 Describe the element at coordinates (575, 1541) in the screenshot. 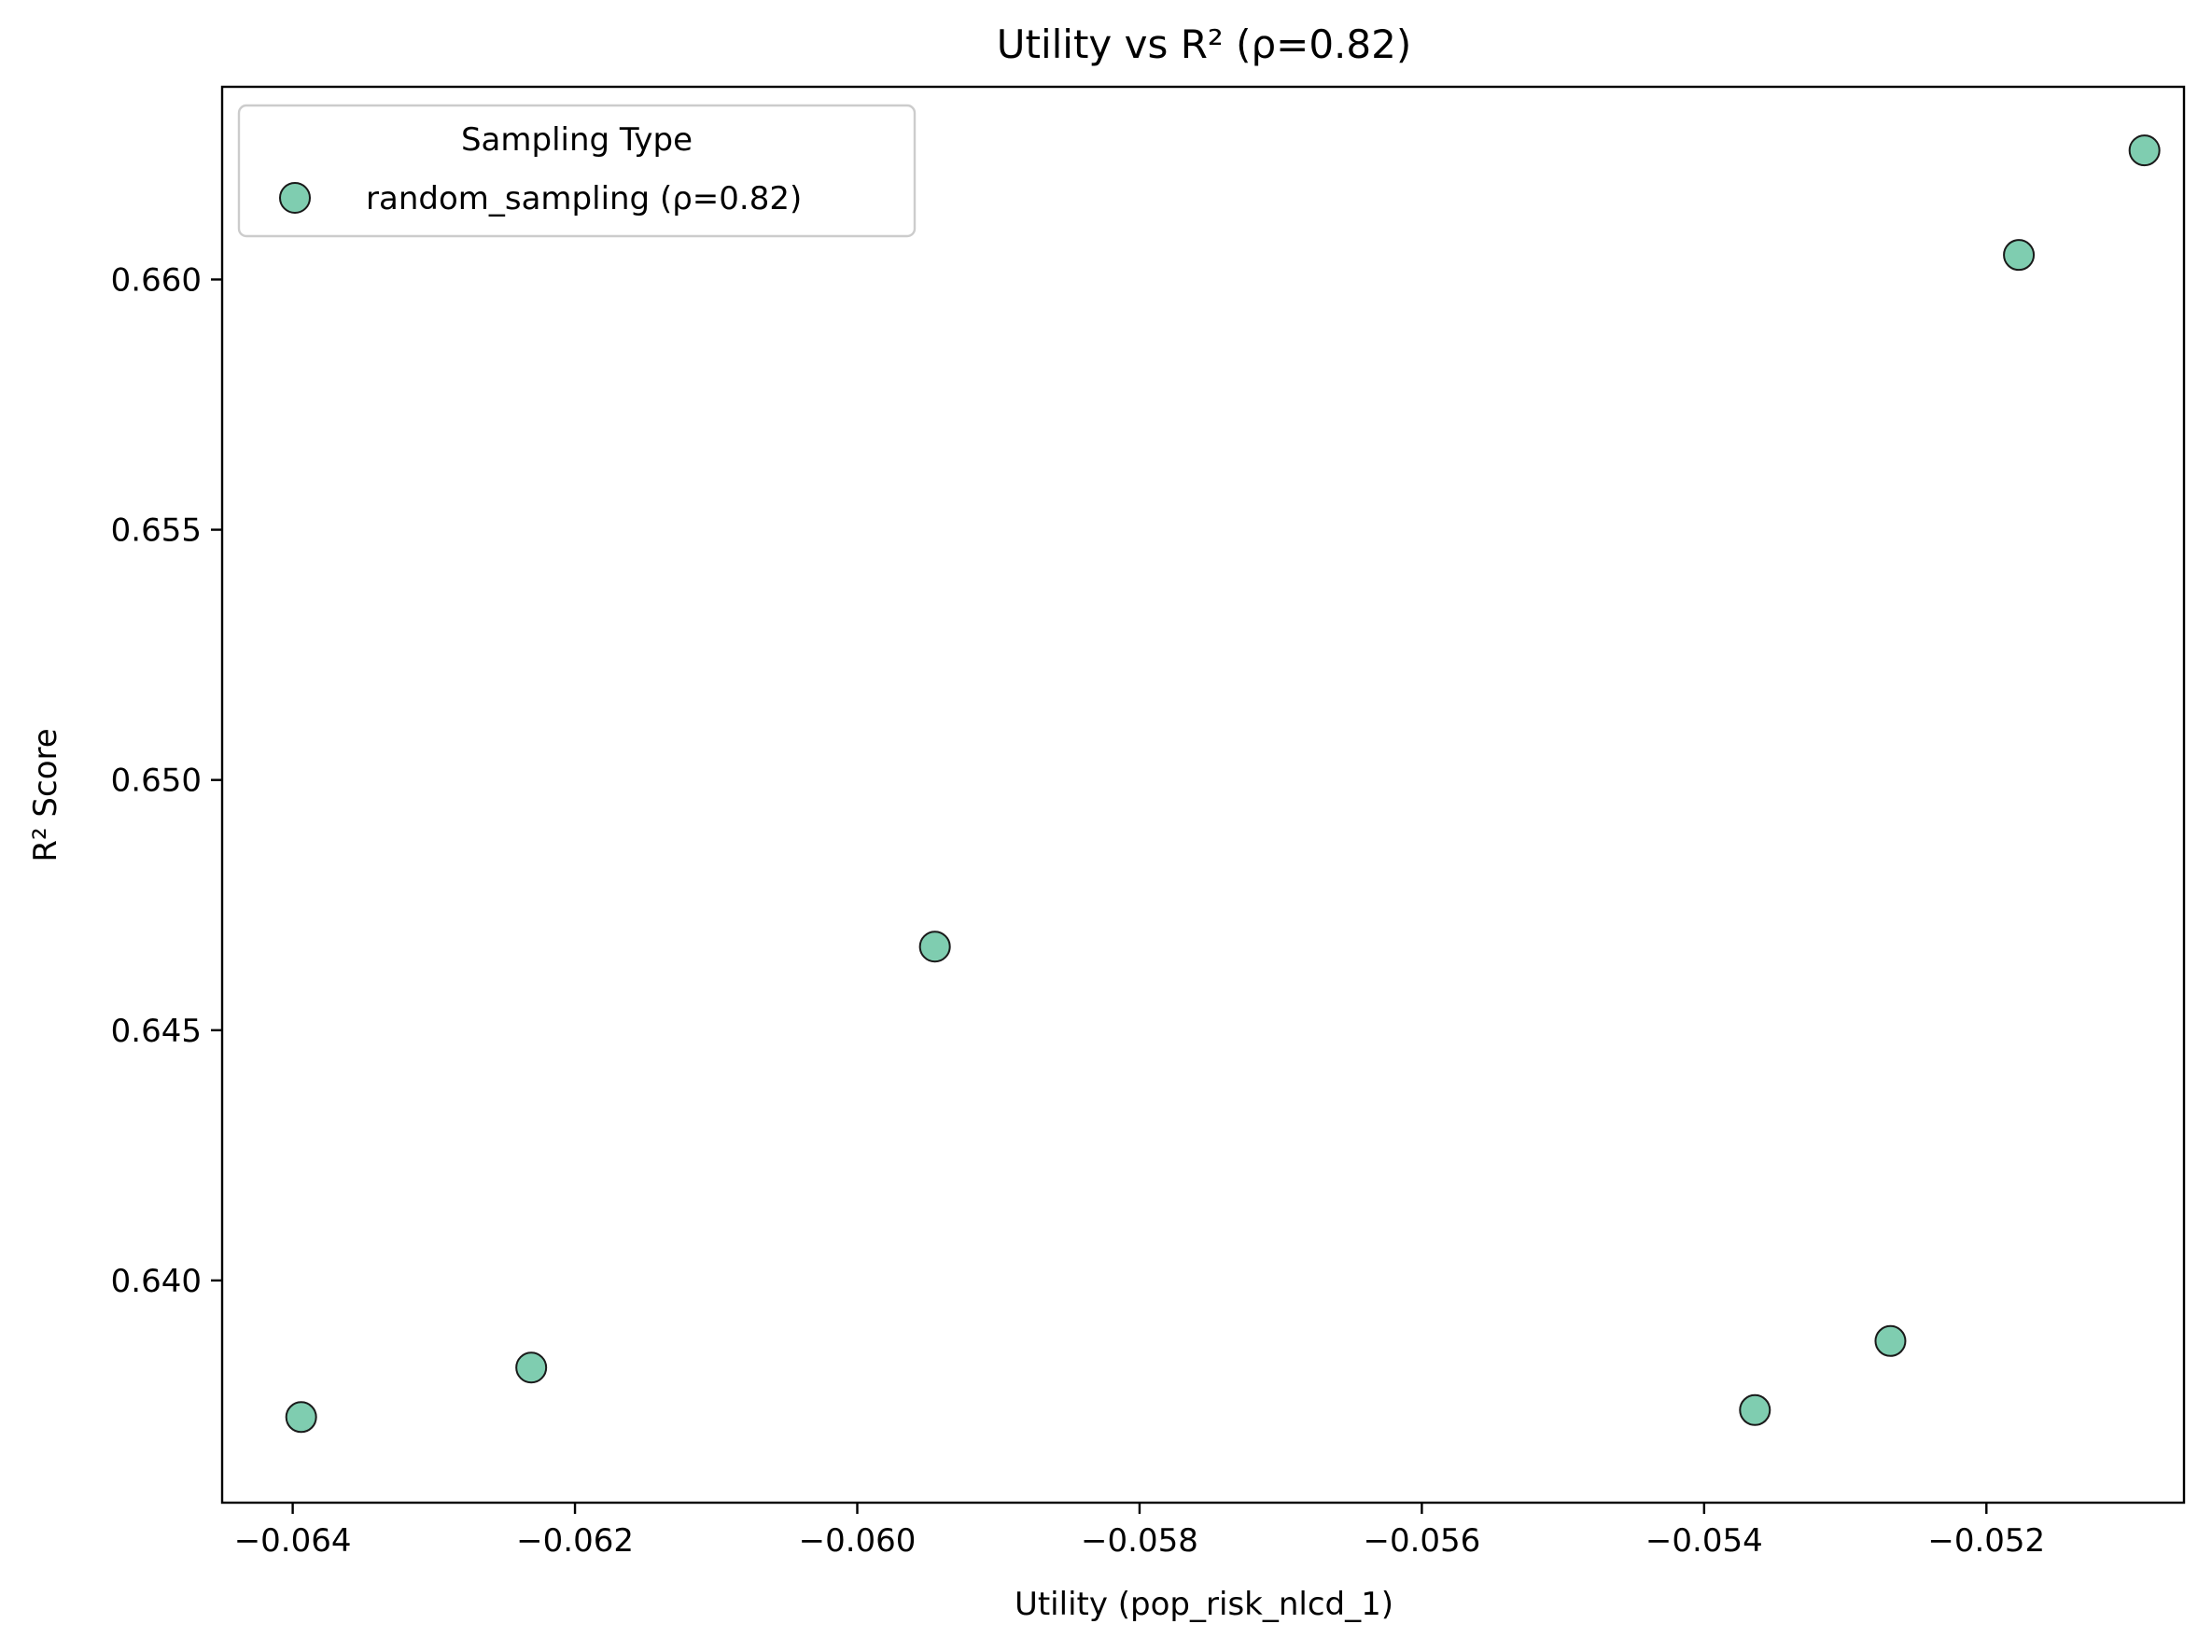

I see `x-tick-label: −0.062` at that location.